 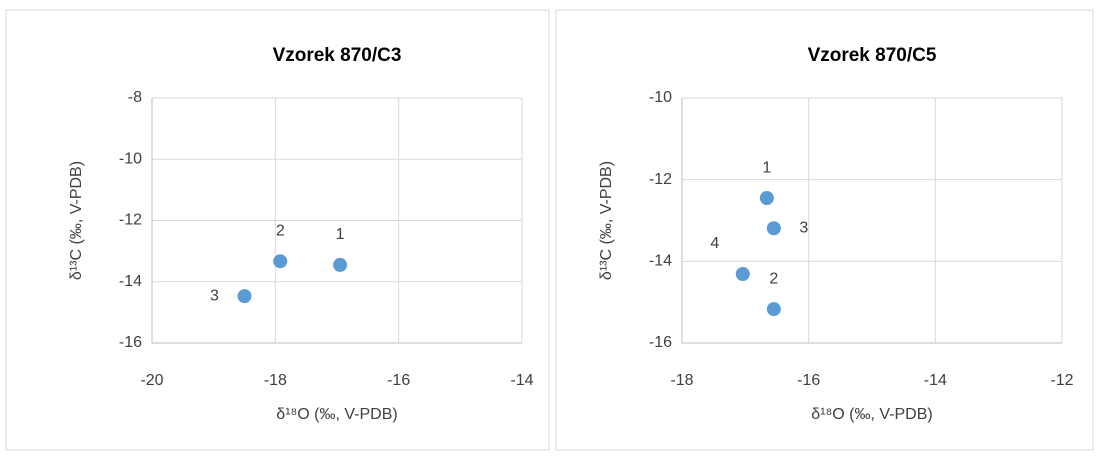 I want to click on chart-title: Vzorek 870/C5, so click(x=872, y=55).